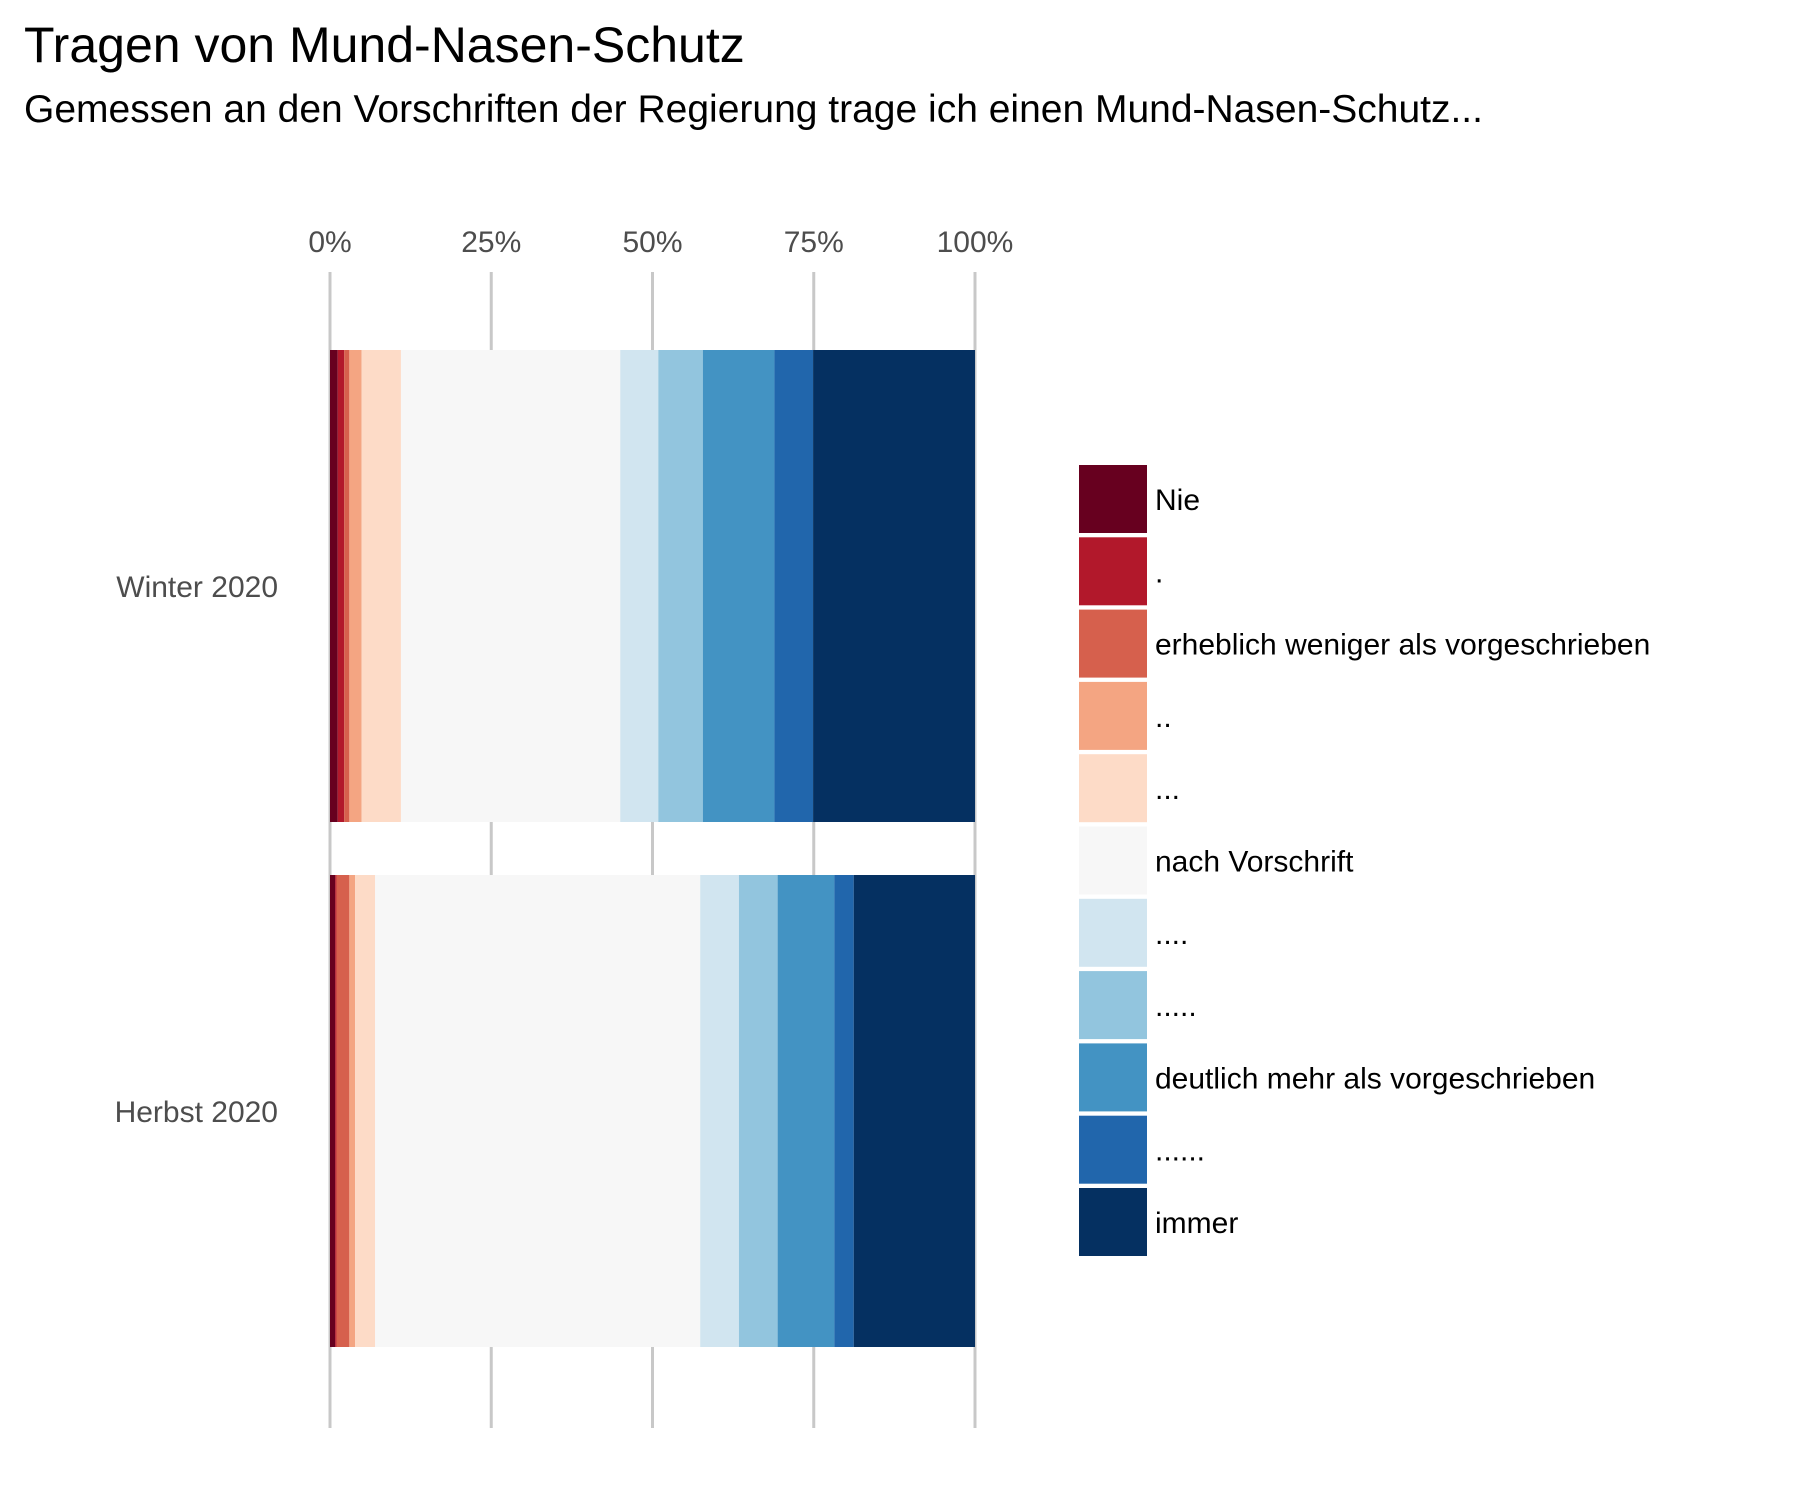 The image size is (1800, 1500). What do you see at coordinates (1402, 645) in the screenshot?
I see `legend-label-3: erheblich weniger als vorgeschrieben` at bounding box center [1402, 645].